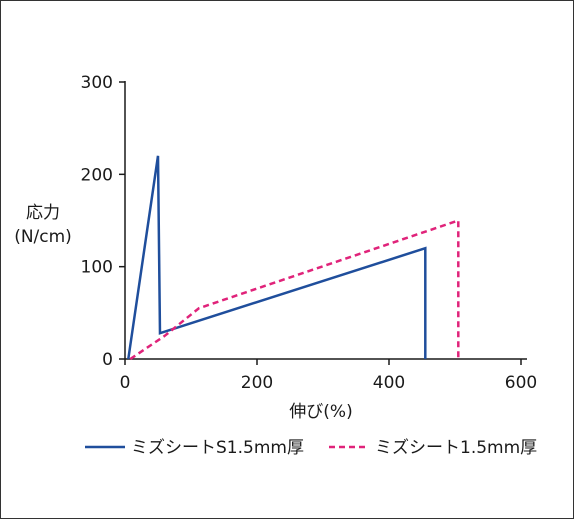  Describe the element at coordinates (311, 448) in the screenshot. I see `legend: ミズシートS1.5mm厚 ミズシート1.5mm厚` at that location.